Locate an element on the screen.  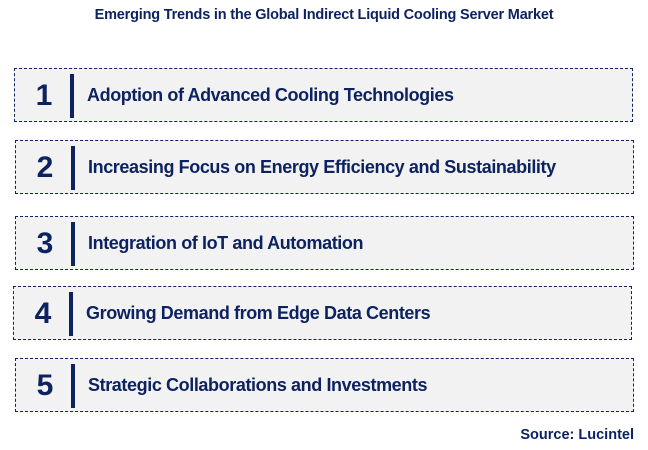
trend-item-4: 4 Growing Demand from Edge Data Centers is located at coordinates (322, 313).